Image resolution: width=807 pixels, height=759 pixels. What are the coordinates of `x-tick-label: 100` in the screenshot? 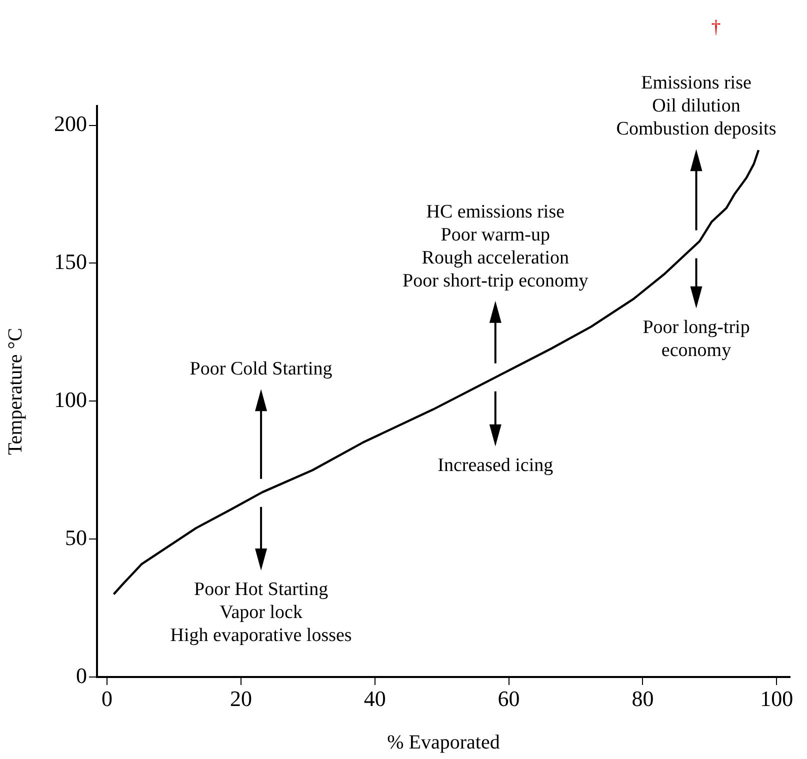 It's located at (777, 698).